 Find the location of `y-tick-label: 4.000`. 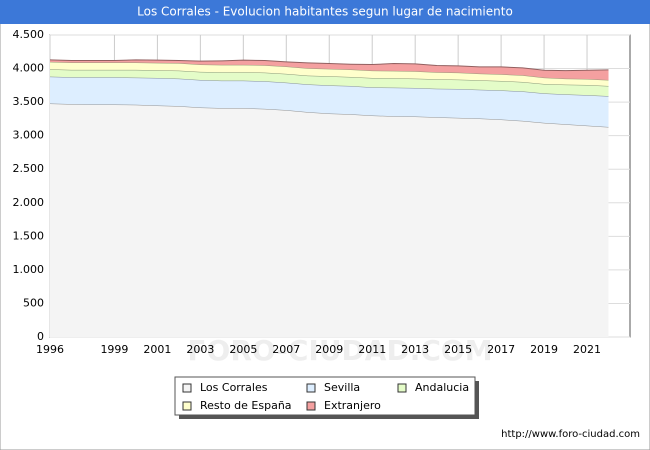

y-tick-label: 4.000 is located at coordinates (29, 68).